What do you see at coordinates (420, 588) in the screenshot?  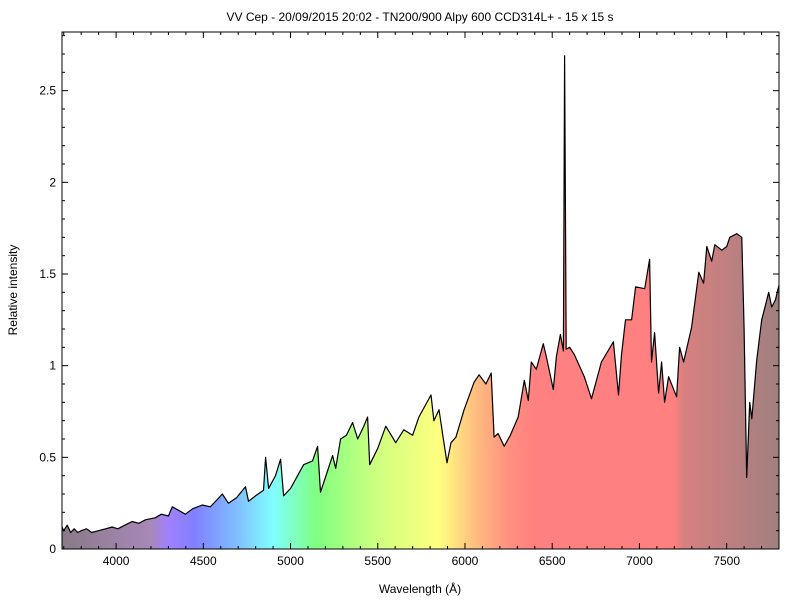 I see `x-axis-label: Wavelength (Å)` at bounding box center [420, 588].